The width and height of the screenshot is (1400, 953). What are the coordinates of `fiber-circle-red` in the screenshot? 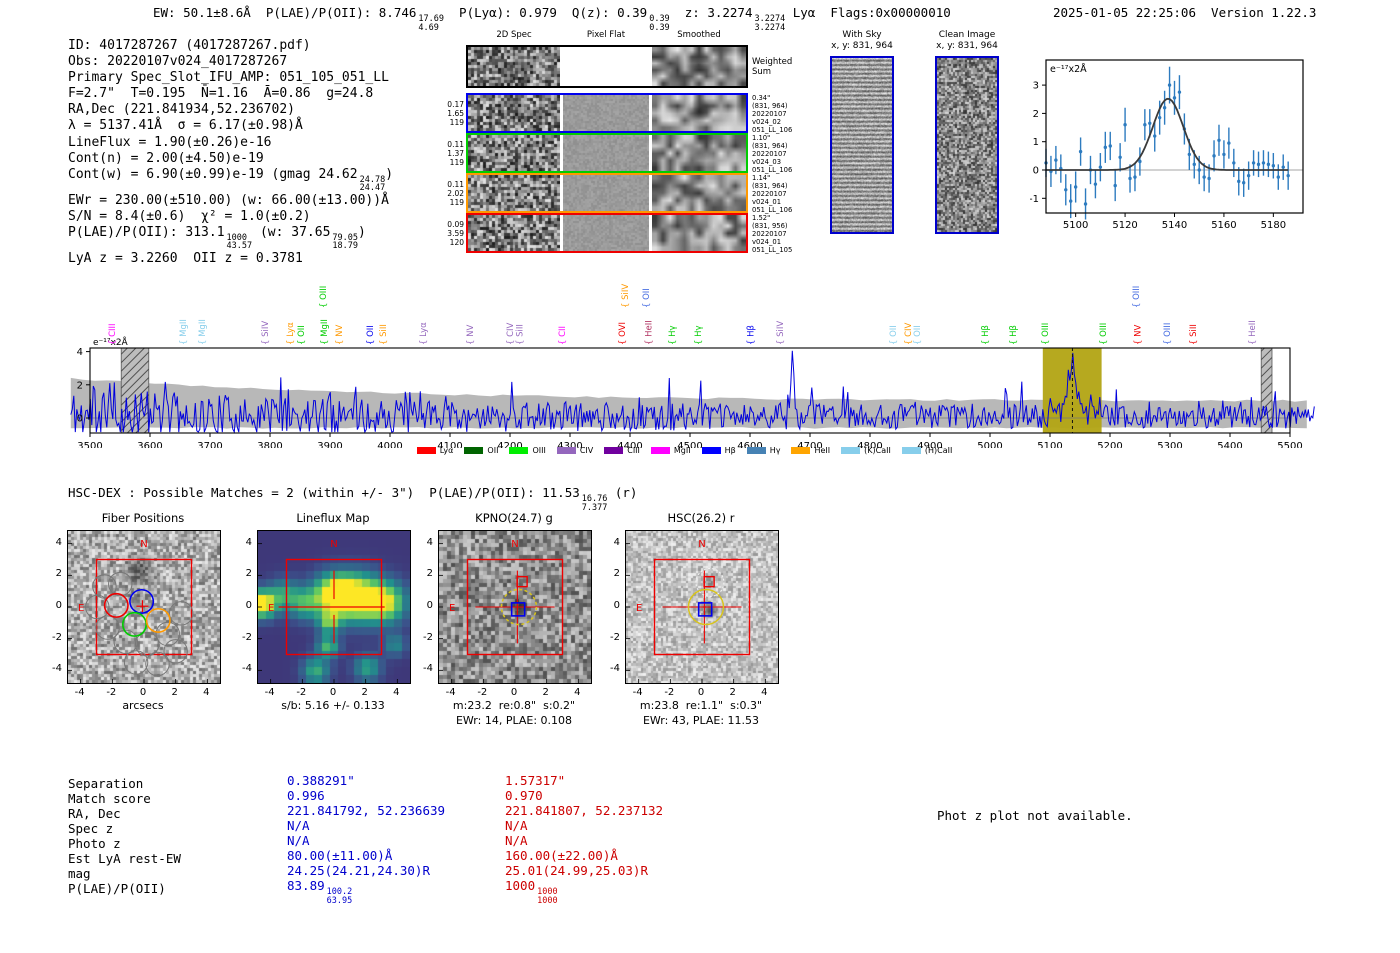 It's located at (116, 605).